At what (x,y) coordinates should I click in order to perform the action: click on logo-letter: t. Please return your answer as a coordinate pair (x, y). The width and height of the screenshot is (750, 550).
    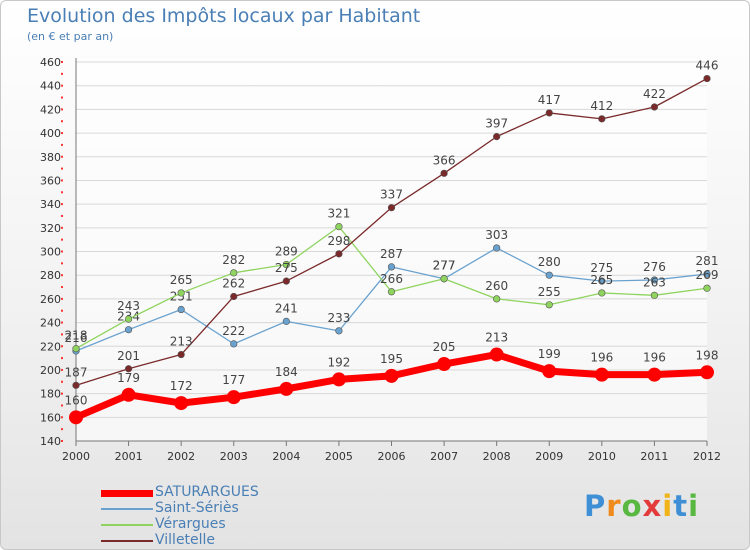
    Looking at the image, I should click on (681, 506).